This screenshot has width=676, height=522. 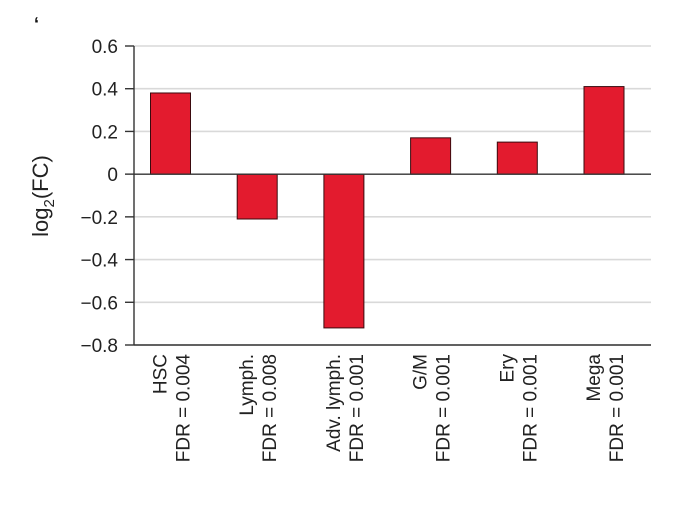 I want to click on y-tick-label: 0.6, so click(x=105, y=47).